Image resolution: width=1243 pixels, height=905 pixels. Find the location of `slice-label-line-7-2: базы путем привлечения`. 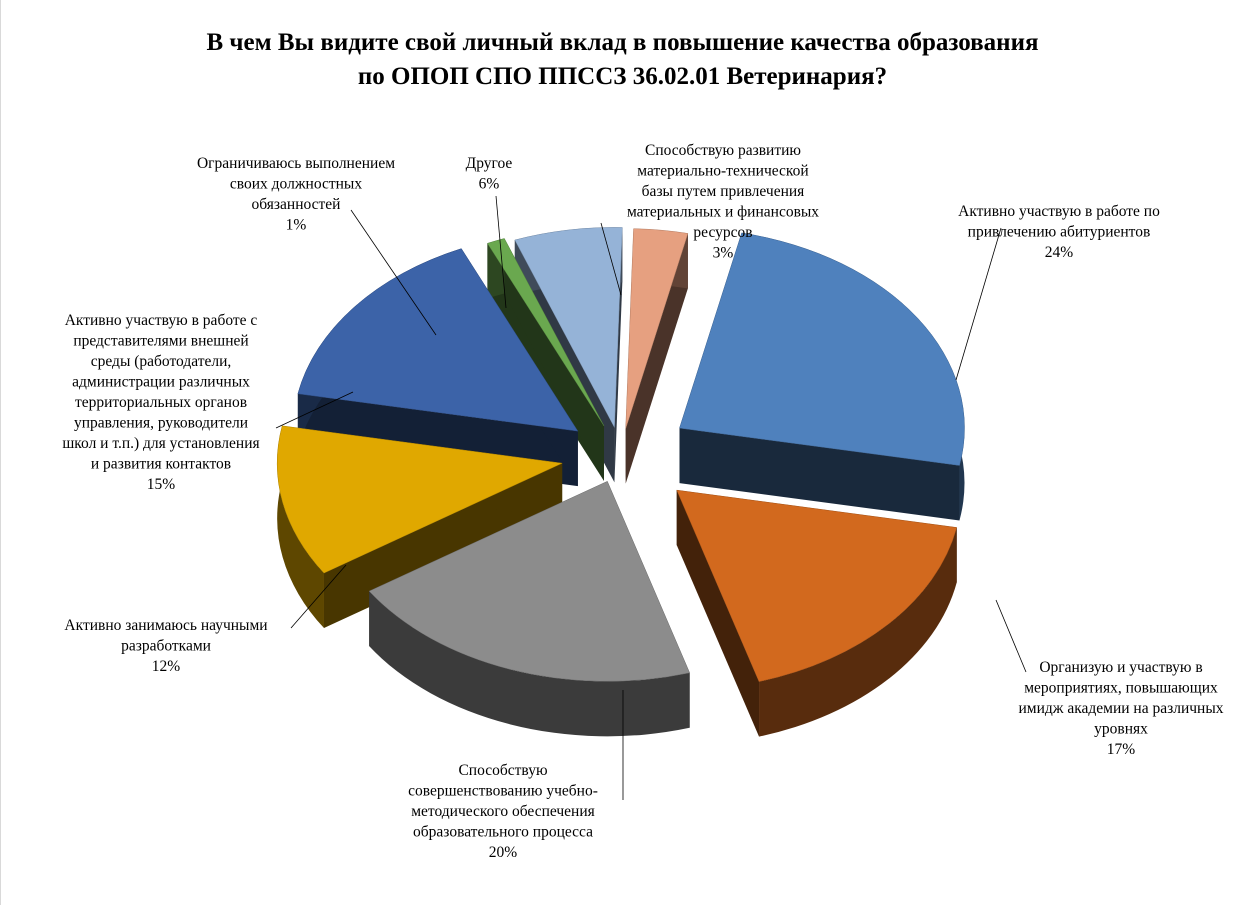

slice-label-line-7-2: базы путем привлечения is located at coordinates (723, 191).